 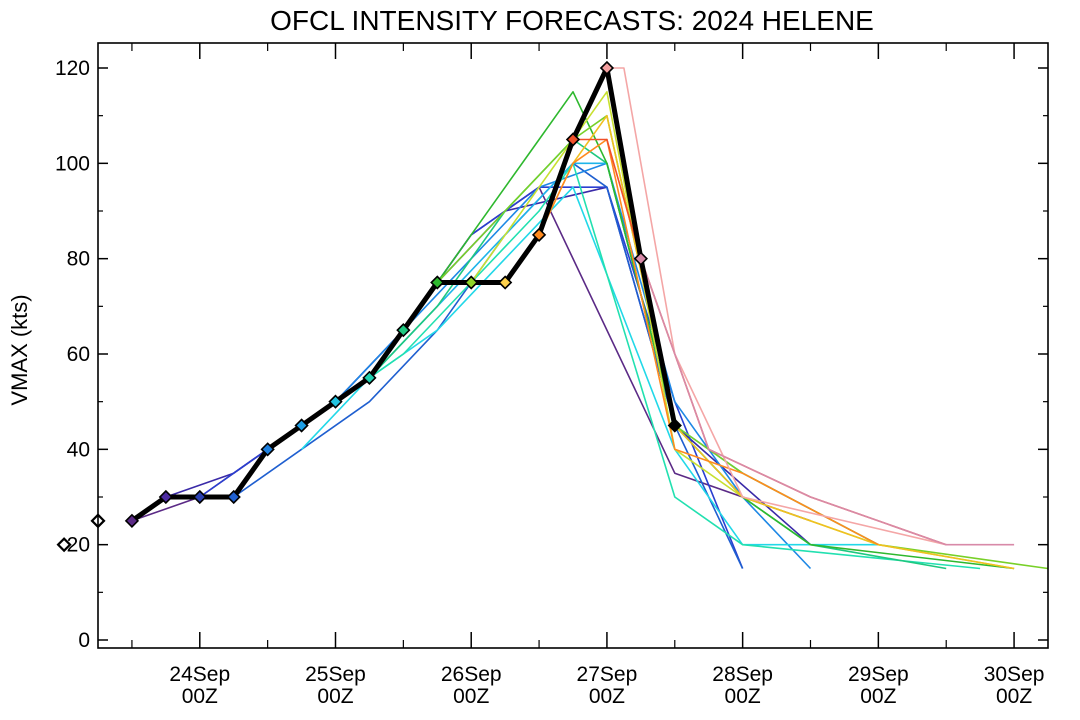 I want to click on x-tick-label-date: 27Sep, so click(x=607, y=674).